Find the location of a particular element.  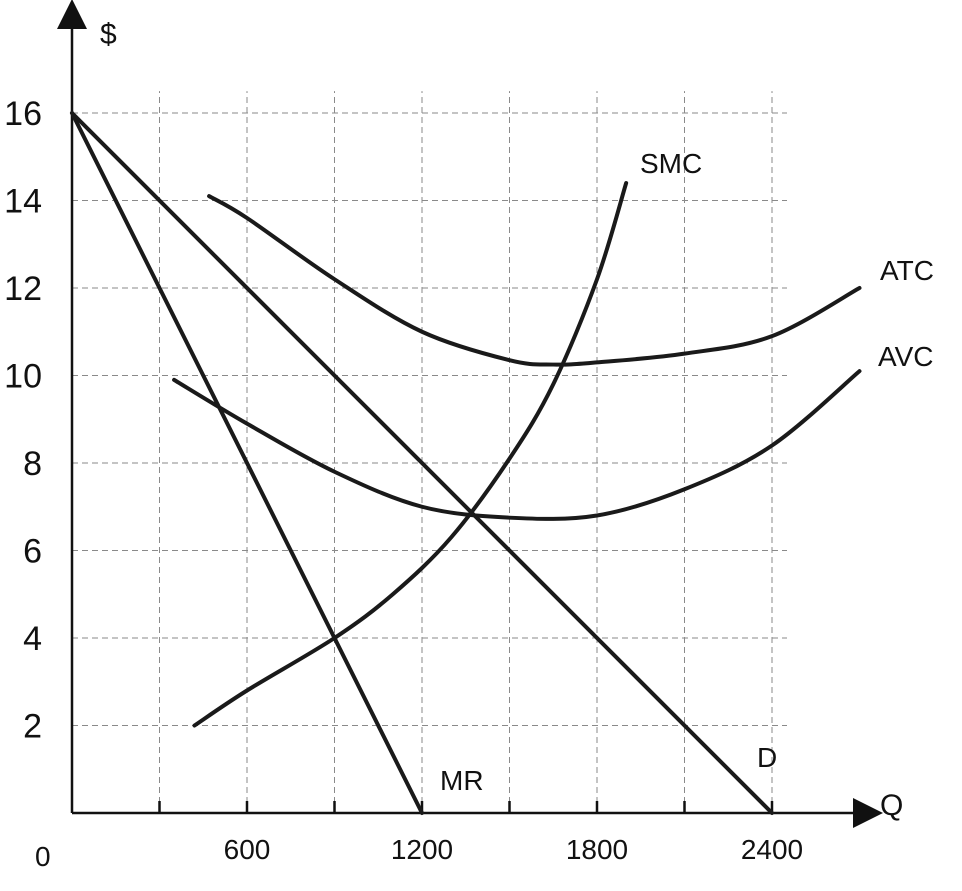

origin-label: 0 is located at coordinates (43, 856).